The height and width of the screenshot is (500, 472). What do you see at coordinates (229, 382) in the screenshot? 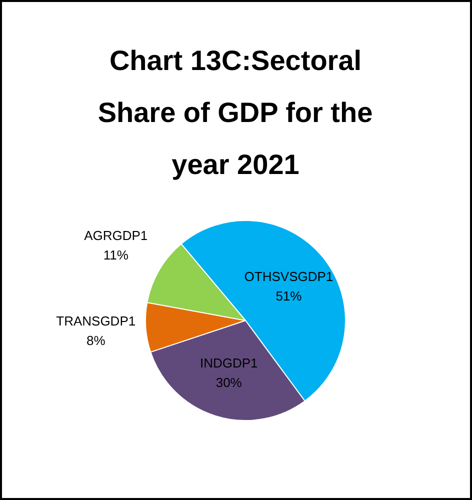
I see `data-label: 30%` at bounding box center [229, 382].